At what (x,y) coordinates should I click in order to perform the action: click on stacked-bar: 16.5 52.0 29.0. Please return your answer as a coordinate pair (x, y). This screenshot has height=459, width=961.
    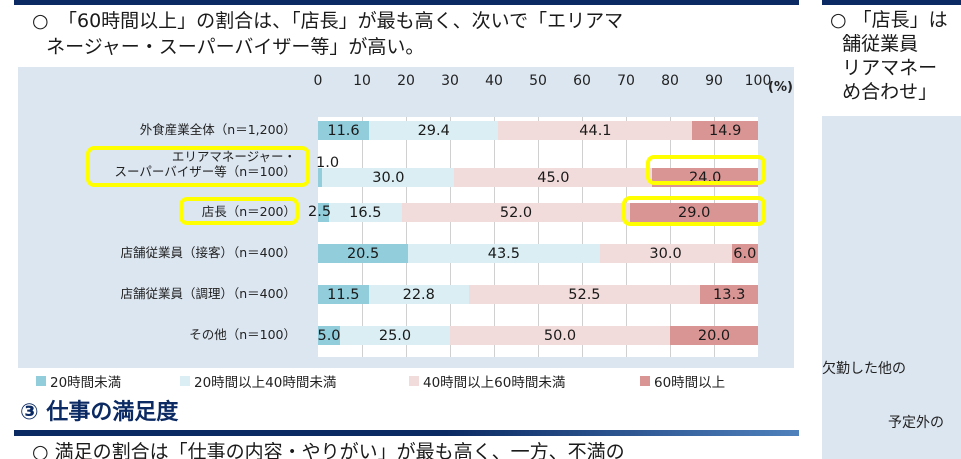
    Looking at the image, I should click on (538, 212).